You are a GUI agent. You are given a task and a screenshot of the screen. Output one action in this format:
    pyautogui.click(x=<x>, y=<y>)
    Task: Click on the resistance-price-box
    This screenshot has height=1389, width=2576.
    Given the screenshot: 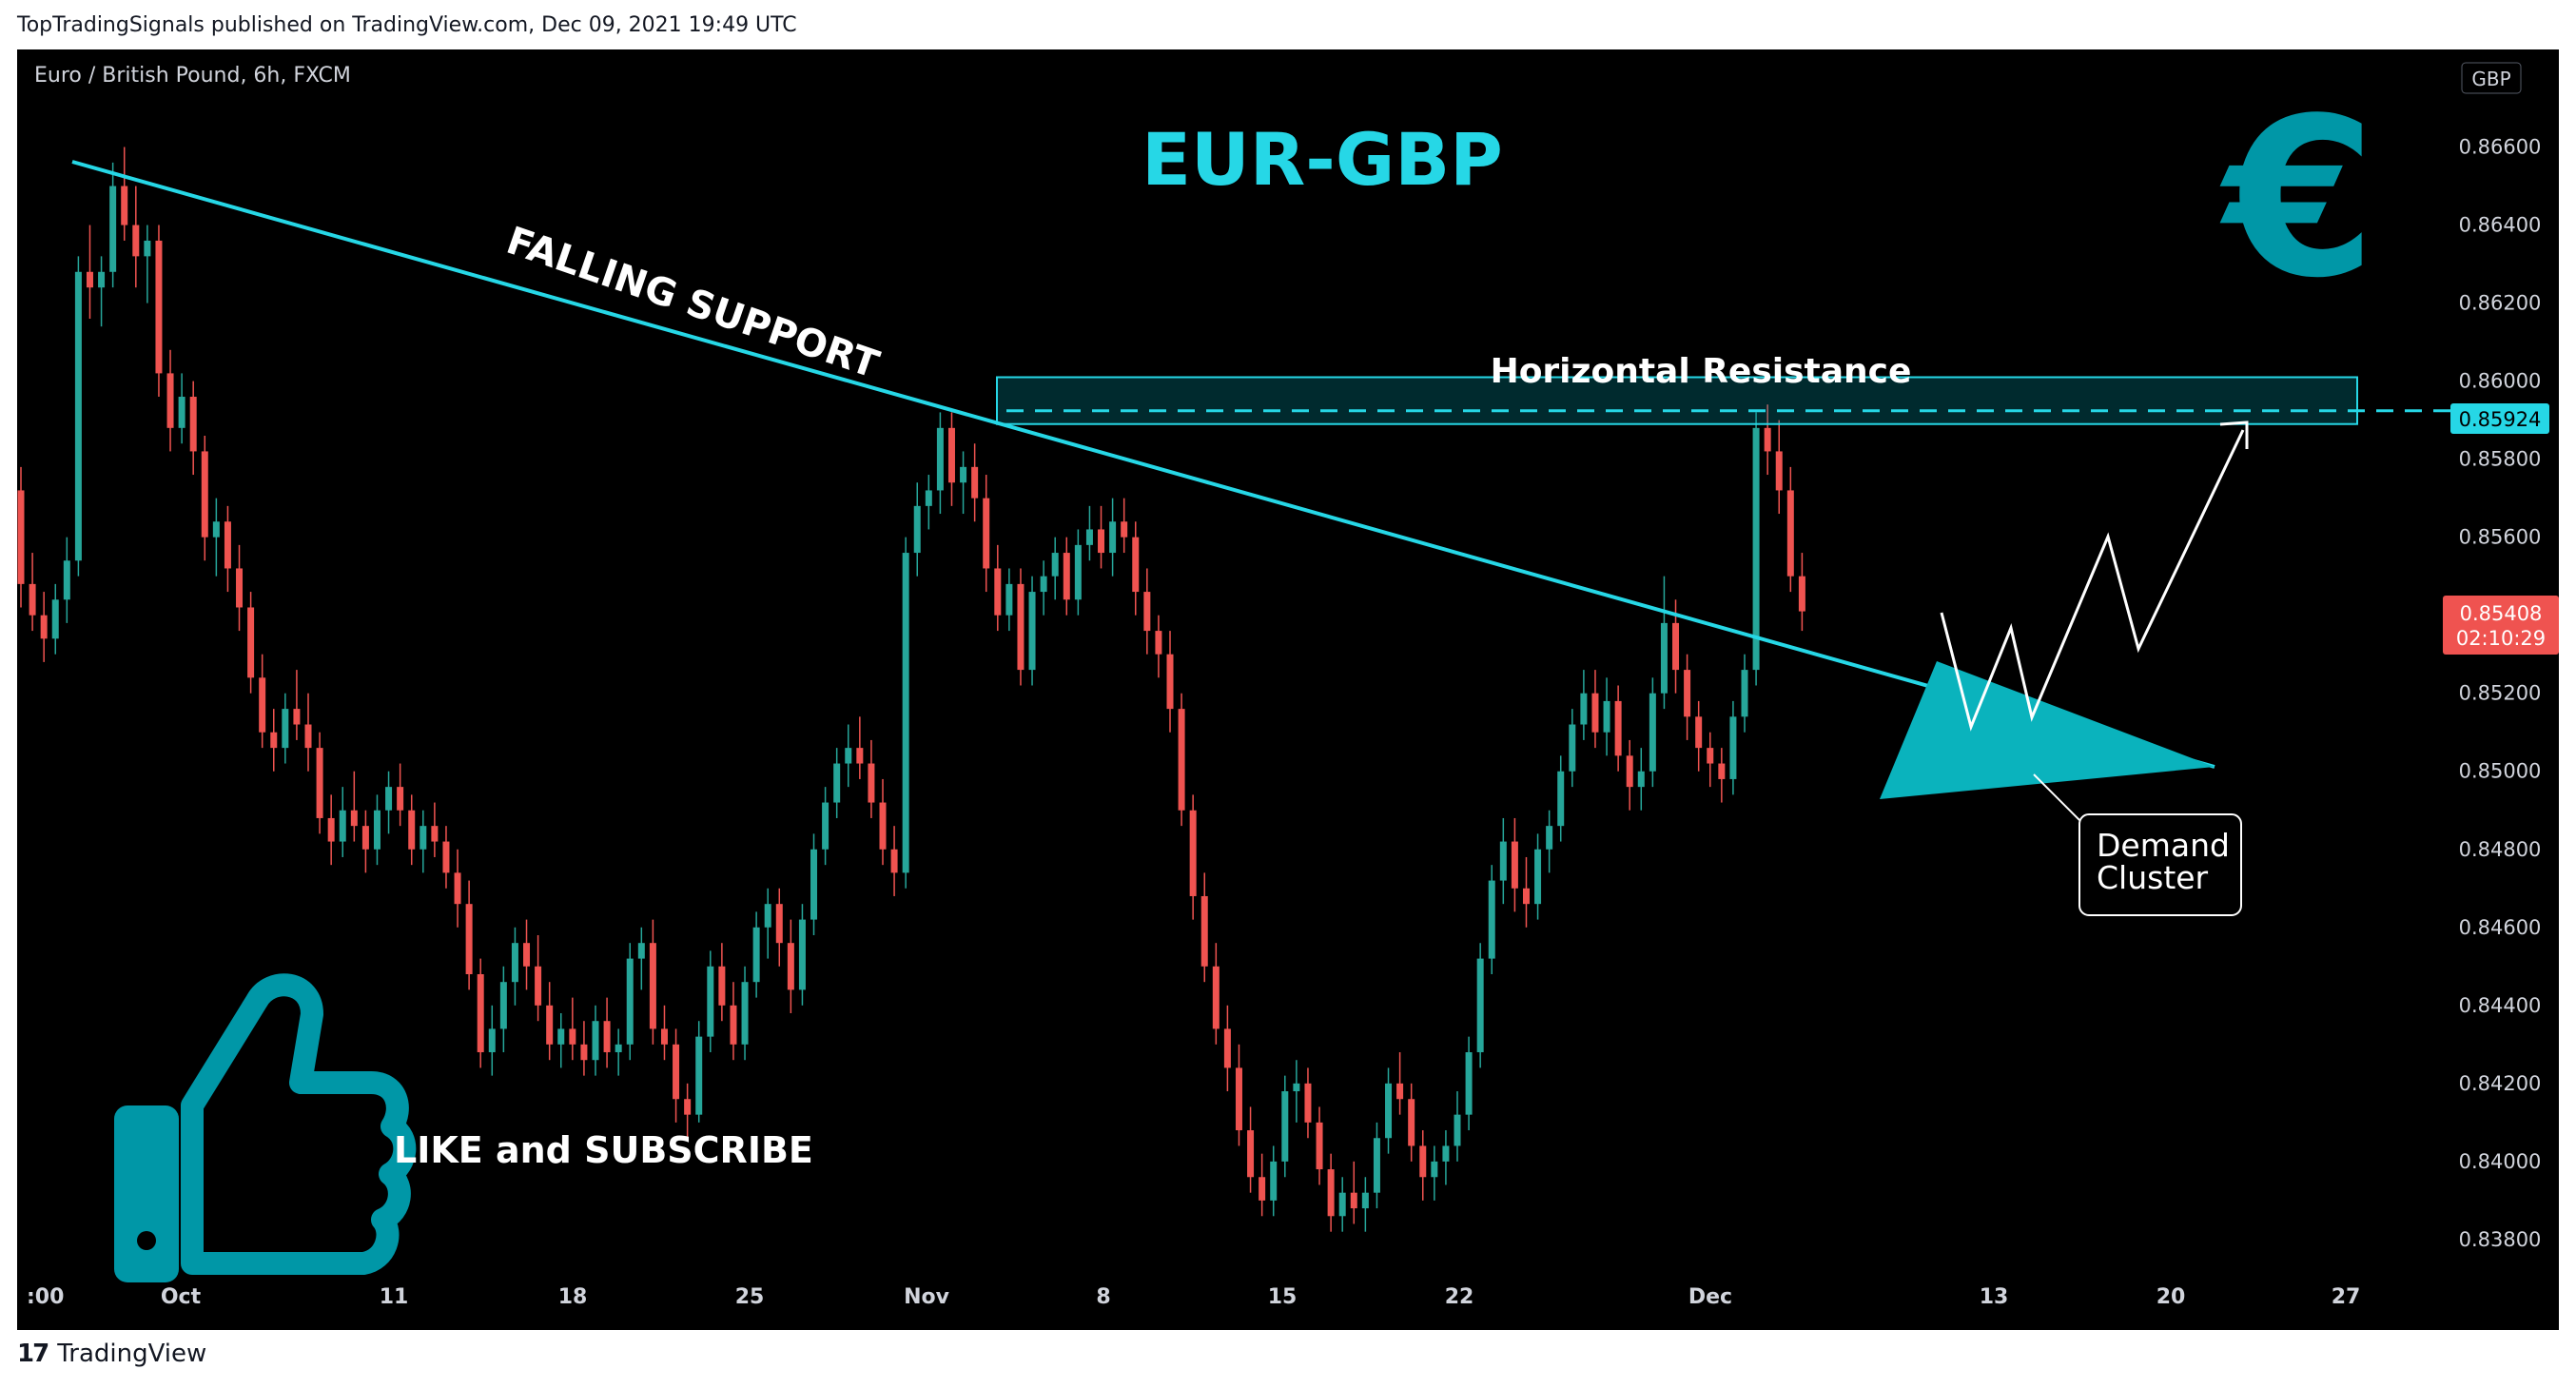 What is the action you would take?
    pyautogui.click(x=2500, y=418)
    